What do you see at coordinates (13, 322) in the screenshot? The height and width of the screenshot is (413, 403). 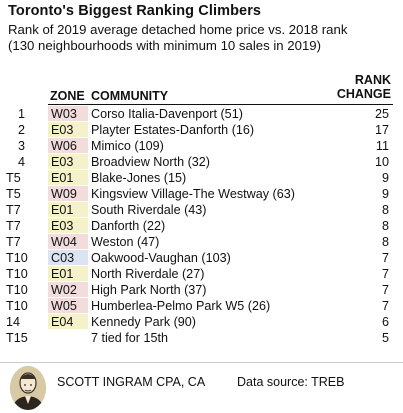 I see `rank-cell: 14` at bounding box center [13, 322].